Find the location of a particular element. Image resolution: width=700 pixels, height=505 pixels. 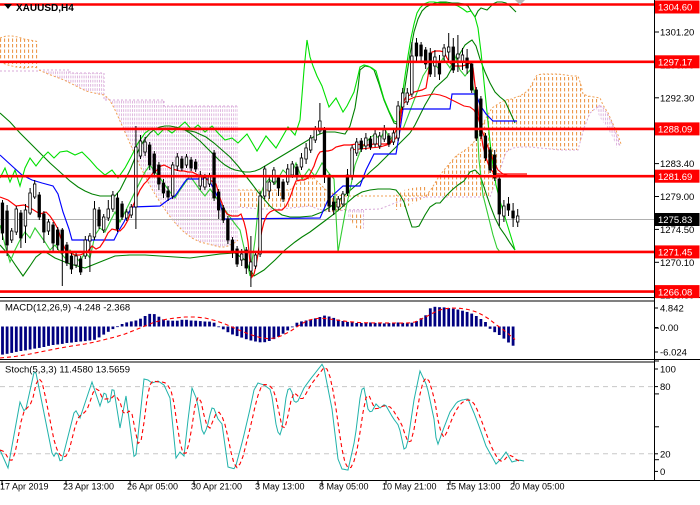

svg-text: 20 May 05:00 is located at coordinates (537, 487).